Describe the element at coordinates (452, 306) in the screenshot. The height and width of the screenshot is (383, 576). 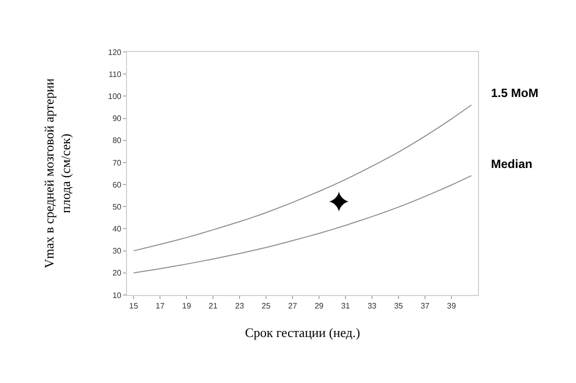
I see `x-tick-label: 39` at that location.